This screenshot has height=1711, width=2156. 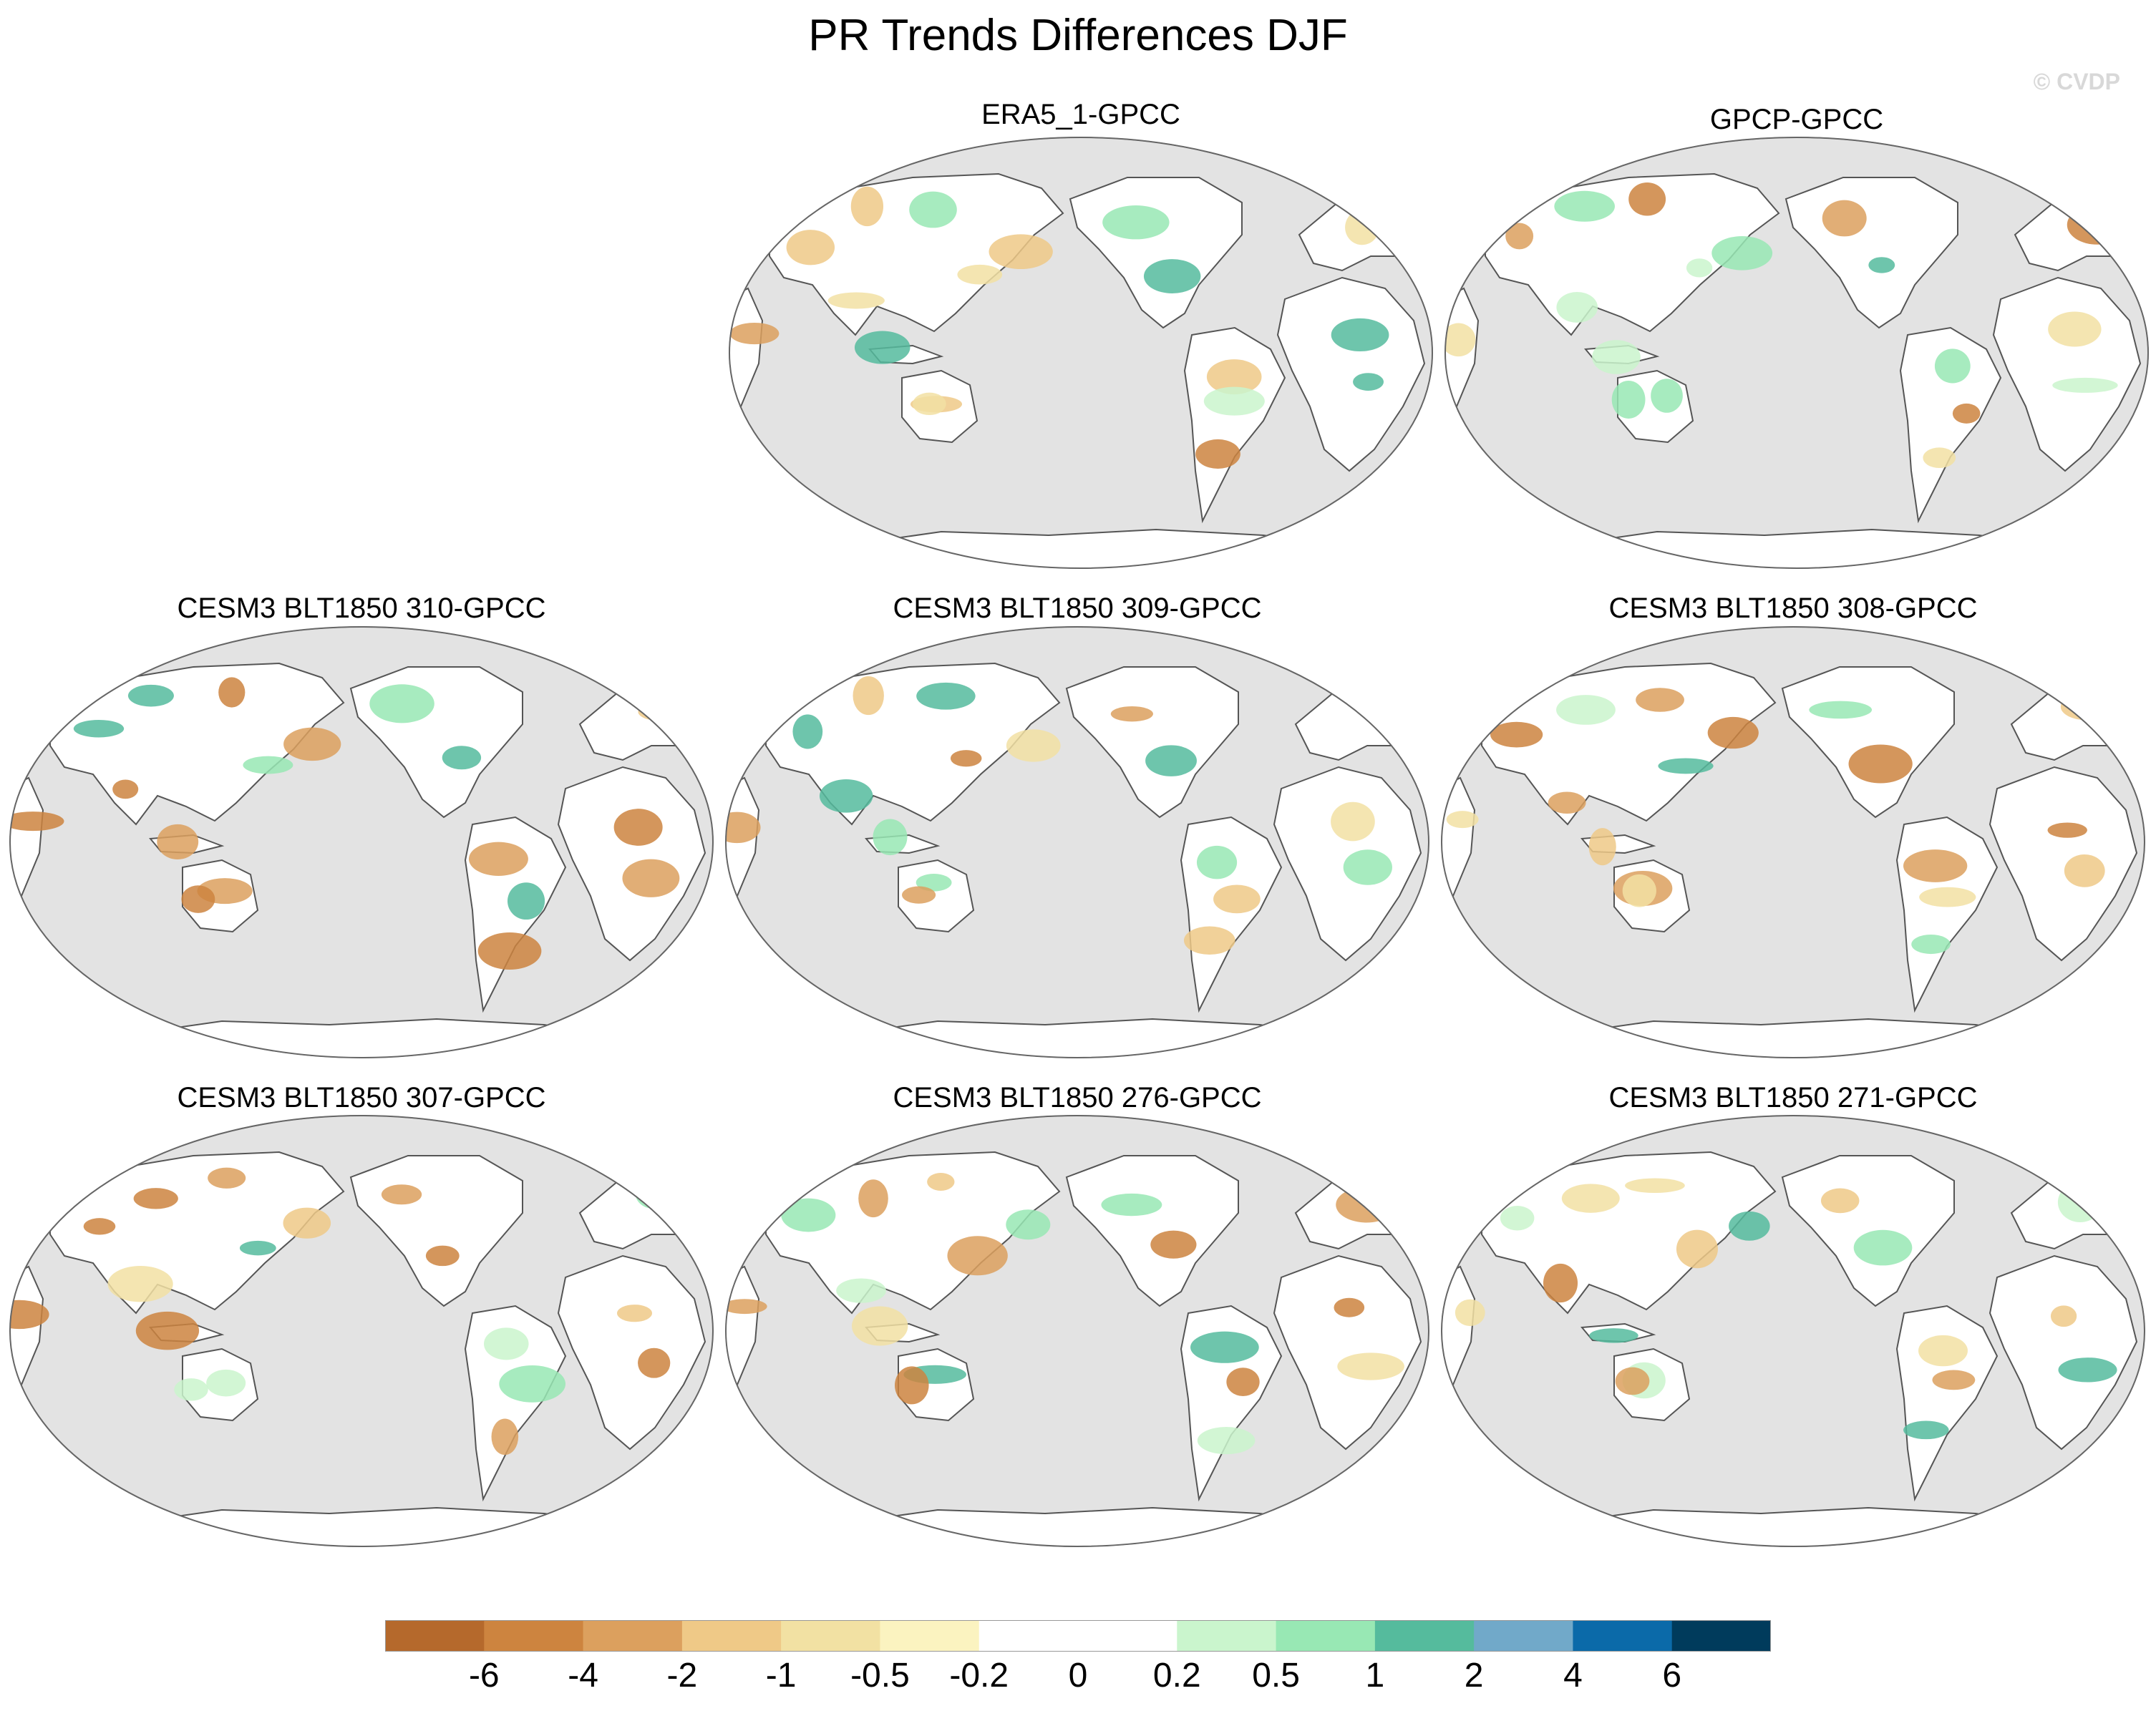 I want to click on panel-title-gpcp: GPCP-GPCC, so click(x=1797, y=119).